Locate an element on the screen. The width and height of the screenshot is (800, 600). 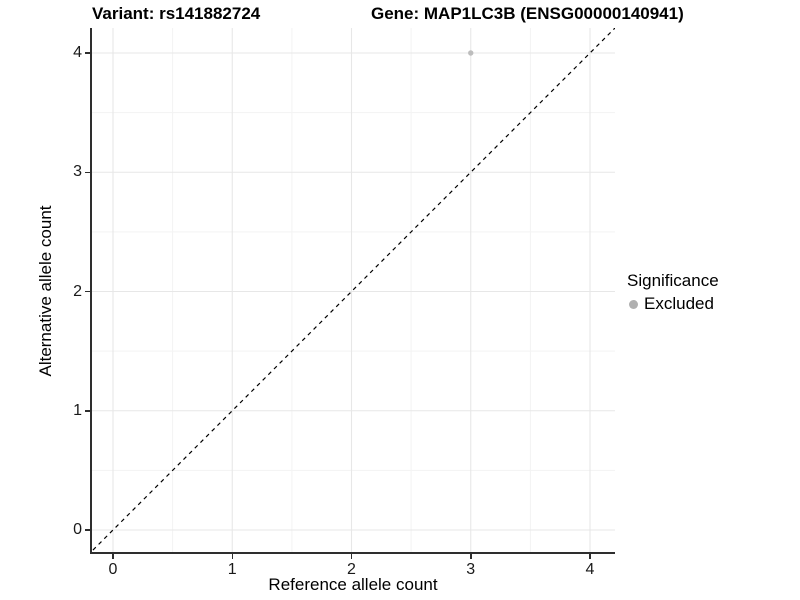
x-axis-line is located at coordinates (352, 553).